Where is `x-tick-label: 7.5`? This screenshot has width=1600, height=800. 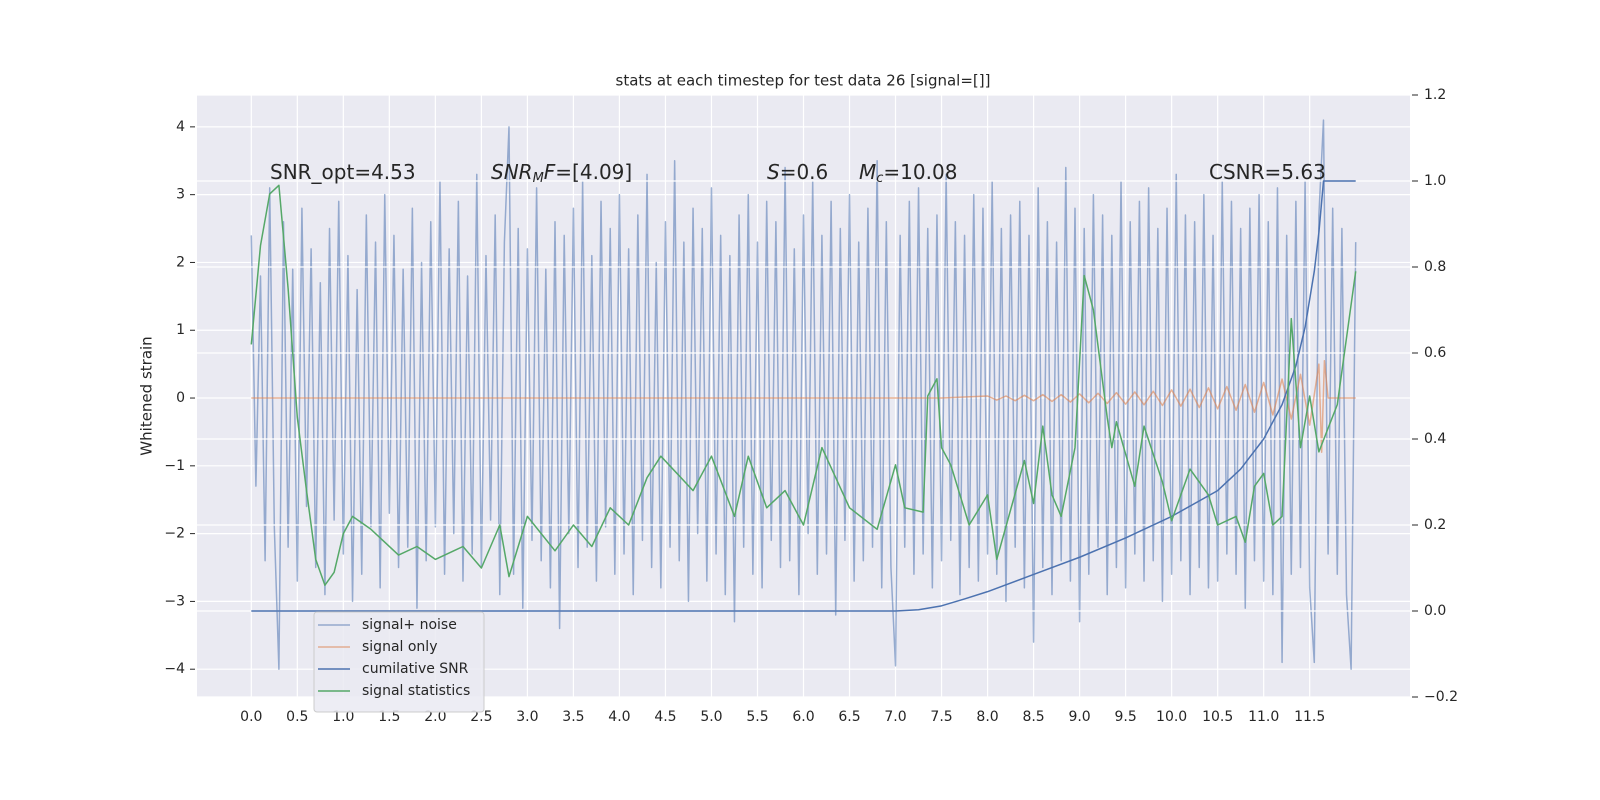 x-tick-label: 7.5 is located at coordinates (941, 717).